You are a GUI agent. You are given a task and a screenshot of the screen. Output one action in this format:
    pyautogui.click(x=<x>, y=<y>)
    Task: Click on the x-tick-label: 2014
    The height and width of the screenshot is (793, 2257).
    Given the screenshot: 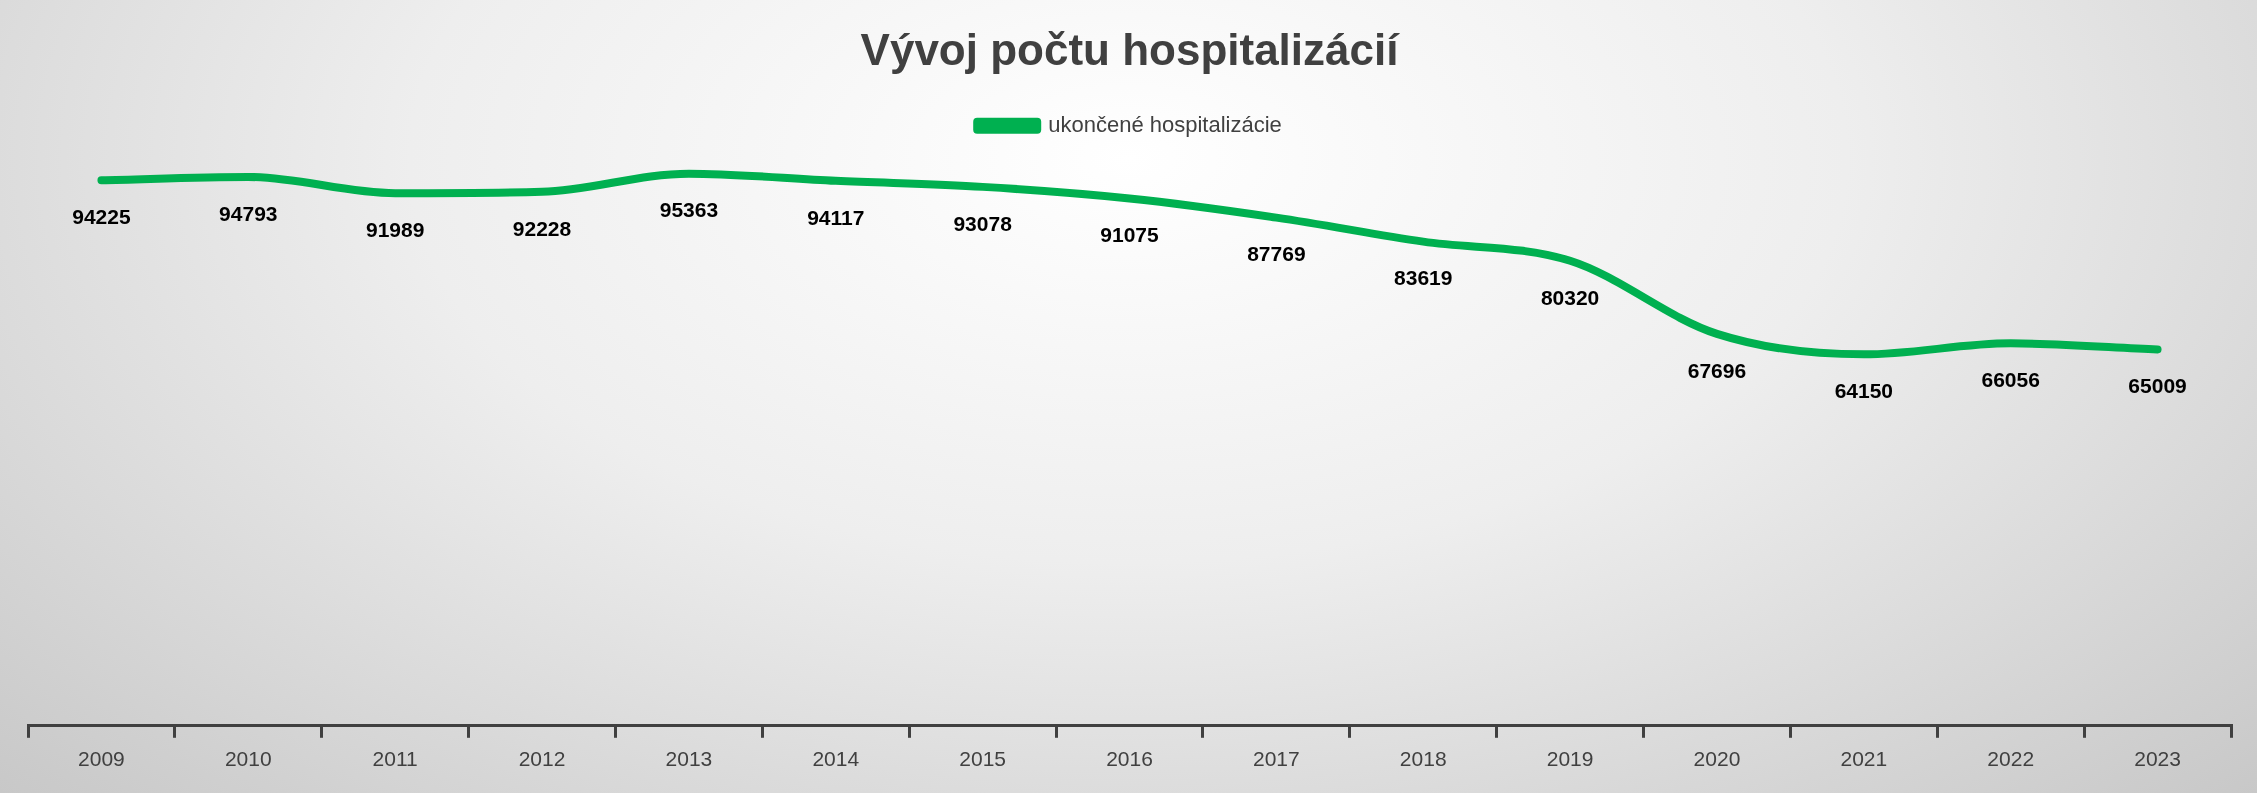 What is the action you would take?
    pyautogui.click(x=836, y=759)
    